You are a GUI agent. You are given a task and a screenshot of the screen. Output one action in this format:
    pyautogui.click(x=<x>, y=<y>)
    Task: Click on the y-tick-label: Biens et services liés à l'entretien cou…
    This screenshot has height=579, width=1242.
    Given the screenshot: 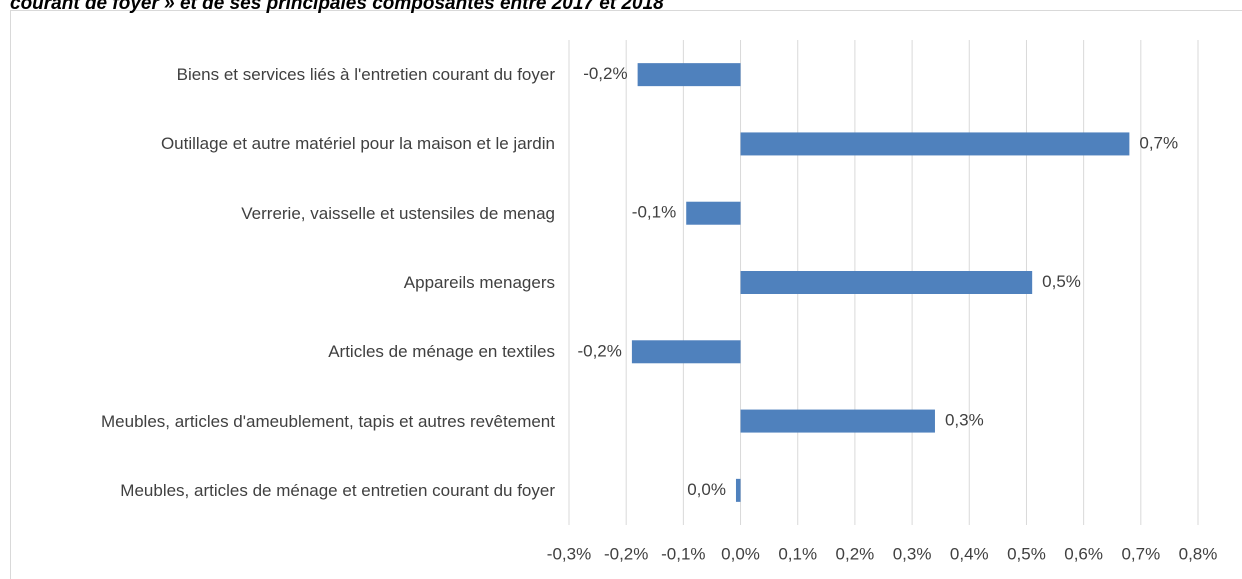 What is the action you would take?
    pyautogui.click(x=365, y=75)
    